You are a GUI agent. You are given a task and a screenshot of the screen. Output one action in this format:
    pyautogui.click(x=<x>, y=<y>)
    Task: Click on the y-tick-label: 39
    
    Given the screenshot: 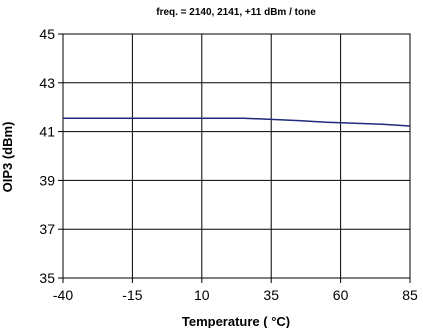 What is the action you would take?
    pyautogui.click(x=47, y=180)
    